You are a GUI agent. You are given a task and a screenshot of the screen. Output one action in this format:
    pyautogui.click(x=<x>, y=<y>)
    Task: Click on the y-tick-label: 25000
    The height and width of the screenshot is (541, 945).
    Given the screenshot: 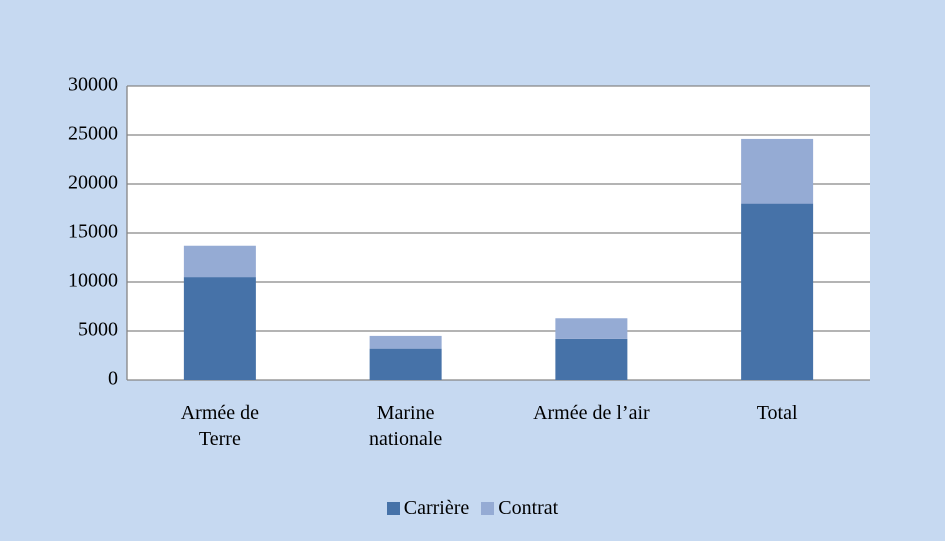 What is the action you would take?
    pyautogui.click(x=93, y=134)
    